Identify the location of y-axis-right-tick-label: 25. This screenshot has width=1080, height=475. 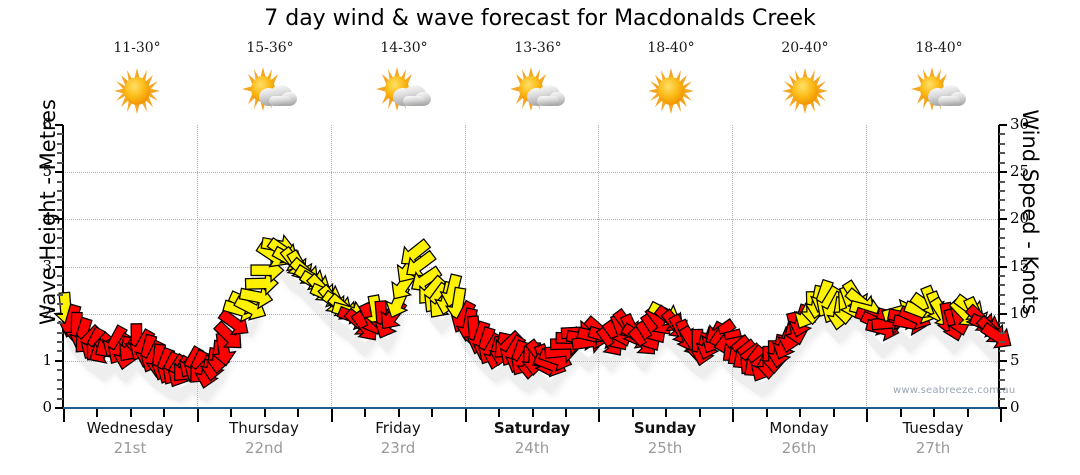
(1020, 171).